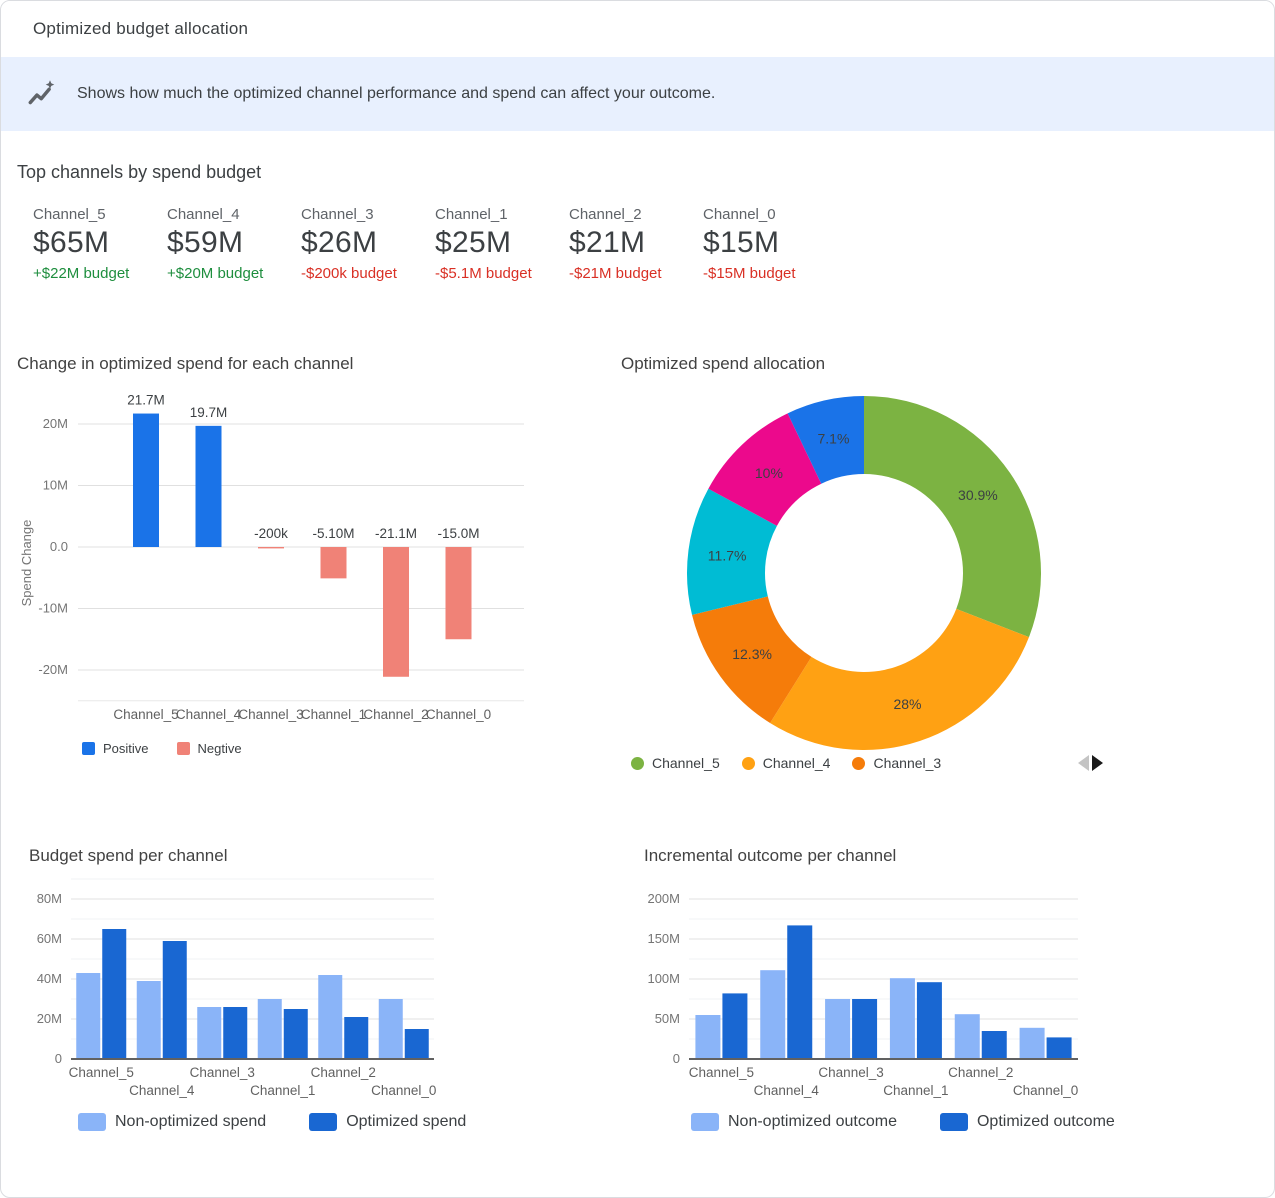  I want to click on spend-allocation-legend: Channel_5 Channel_4 Channel_3, so click(862, 763).